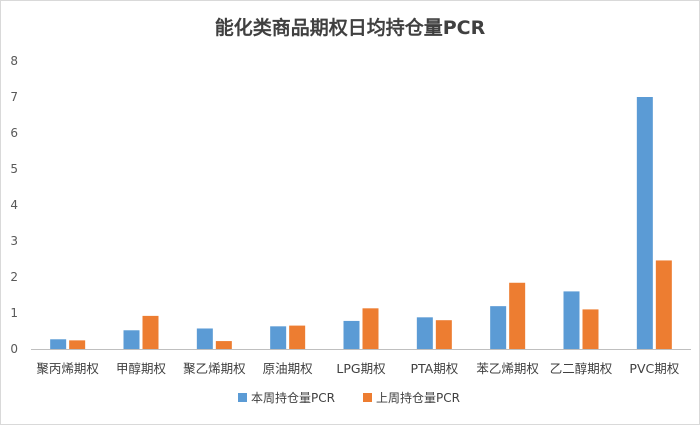  What do you see at coordinates (14, 133) in the screenshot?
I see `y-tick-label: 6` at bounding box center [14, 133].